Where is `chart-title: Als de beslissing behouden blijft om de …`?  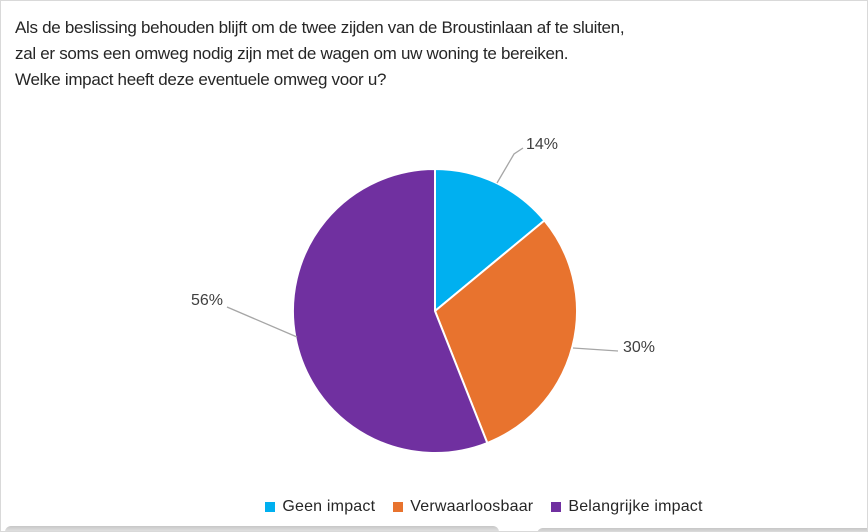 chart-title: Als de beslissing behouden blijft om de … is located at coordinates (375, 54).